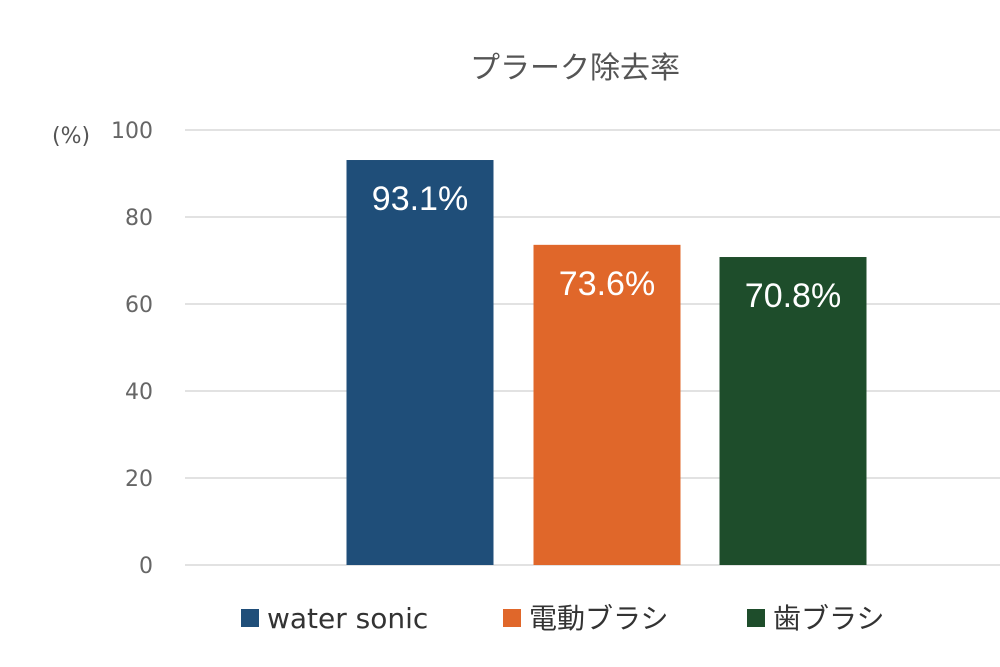 The height and width of the screenshot is (667, 1000). I want to click on legend-label-2: 電動ブラシ, so click(598, 618).